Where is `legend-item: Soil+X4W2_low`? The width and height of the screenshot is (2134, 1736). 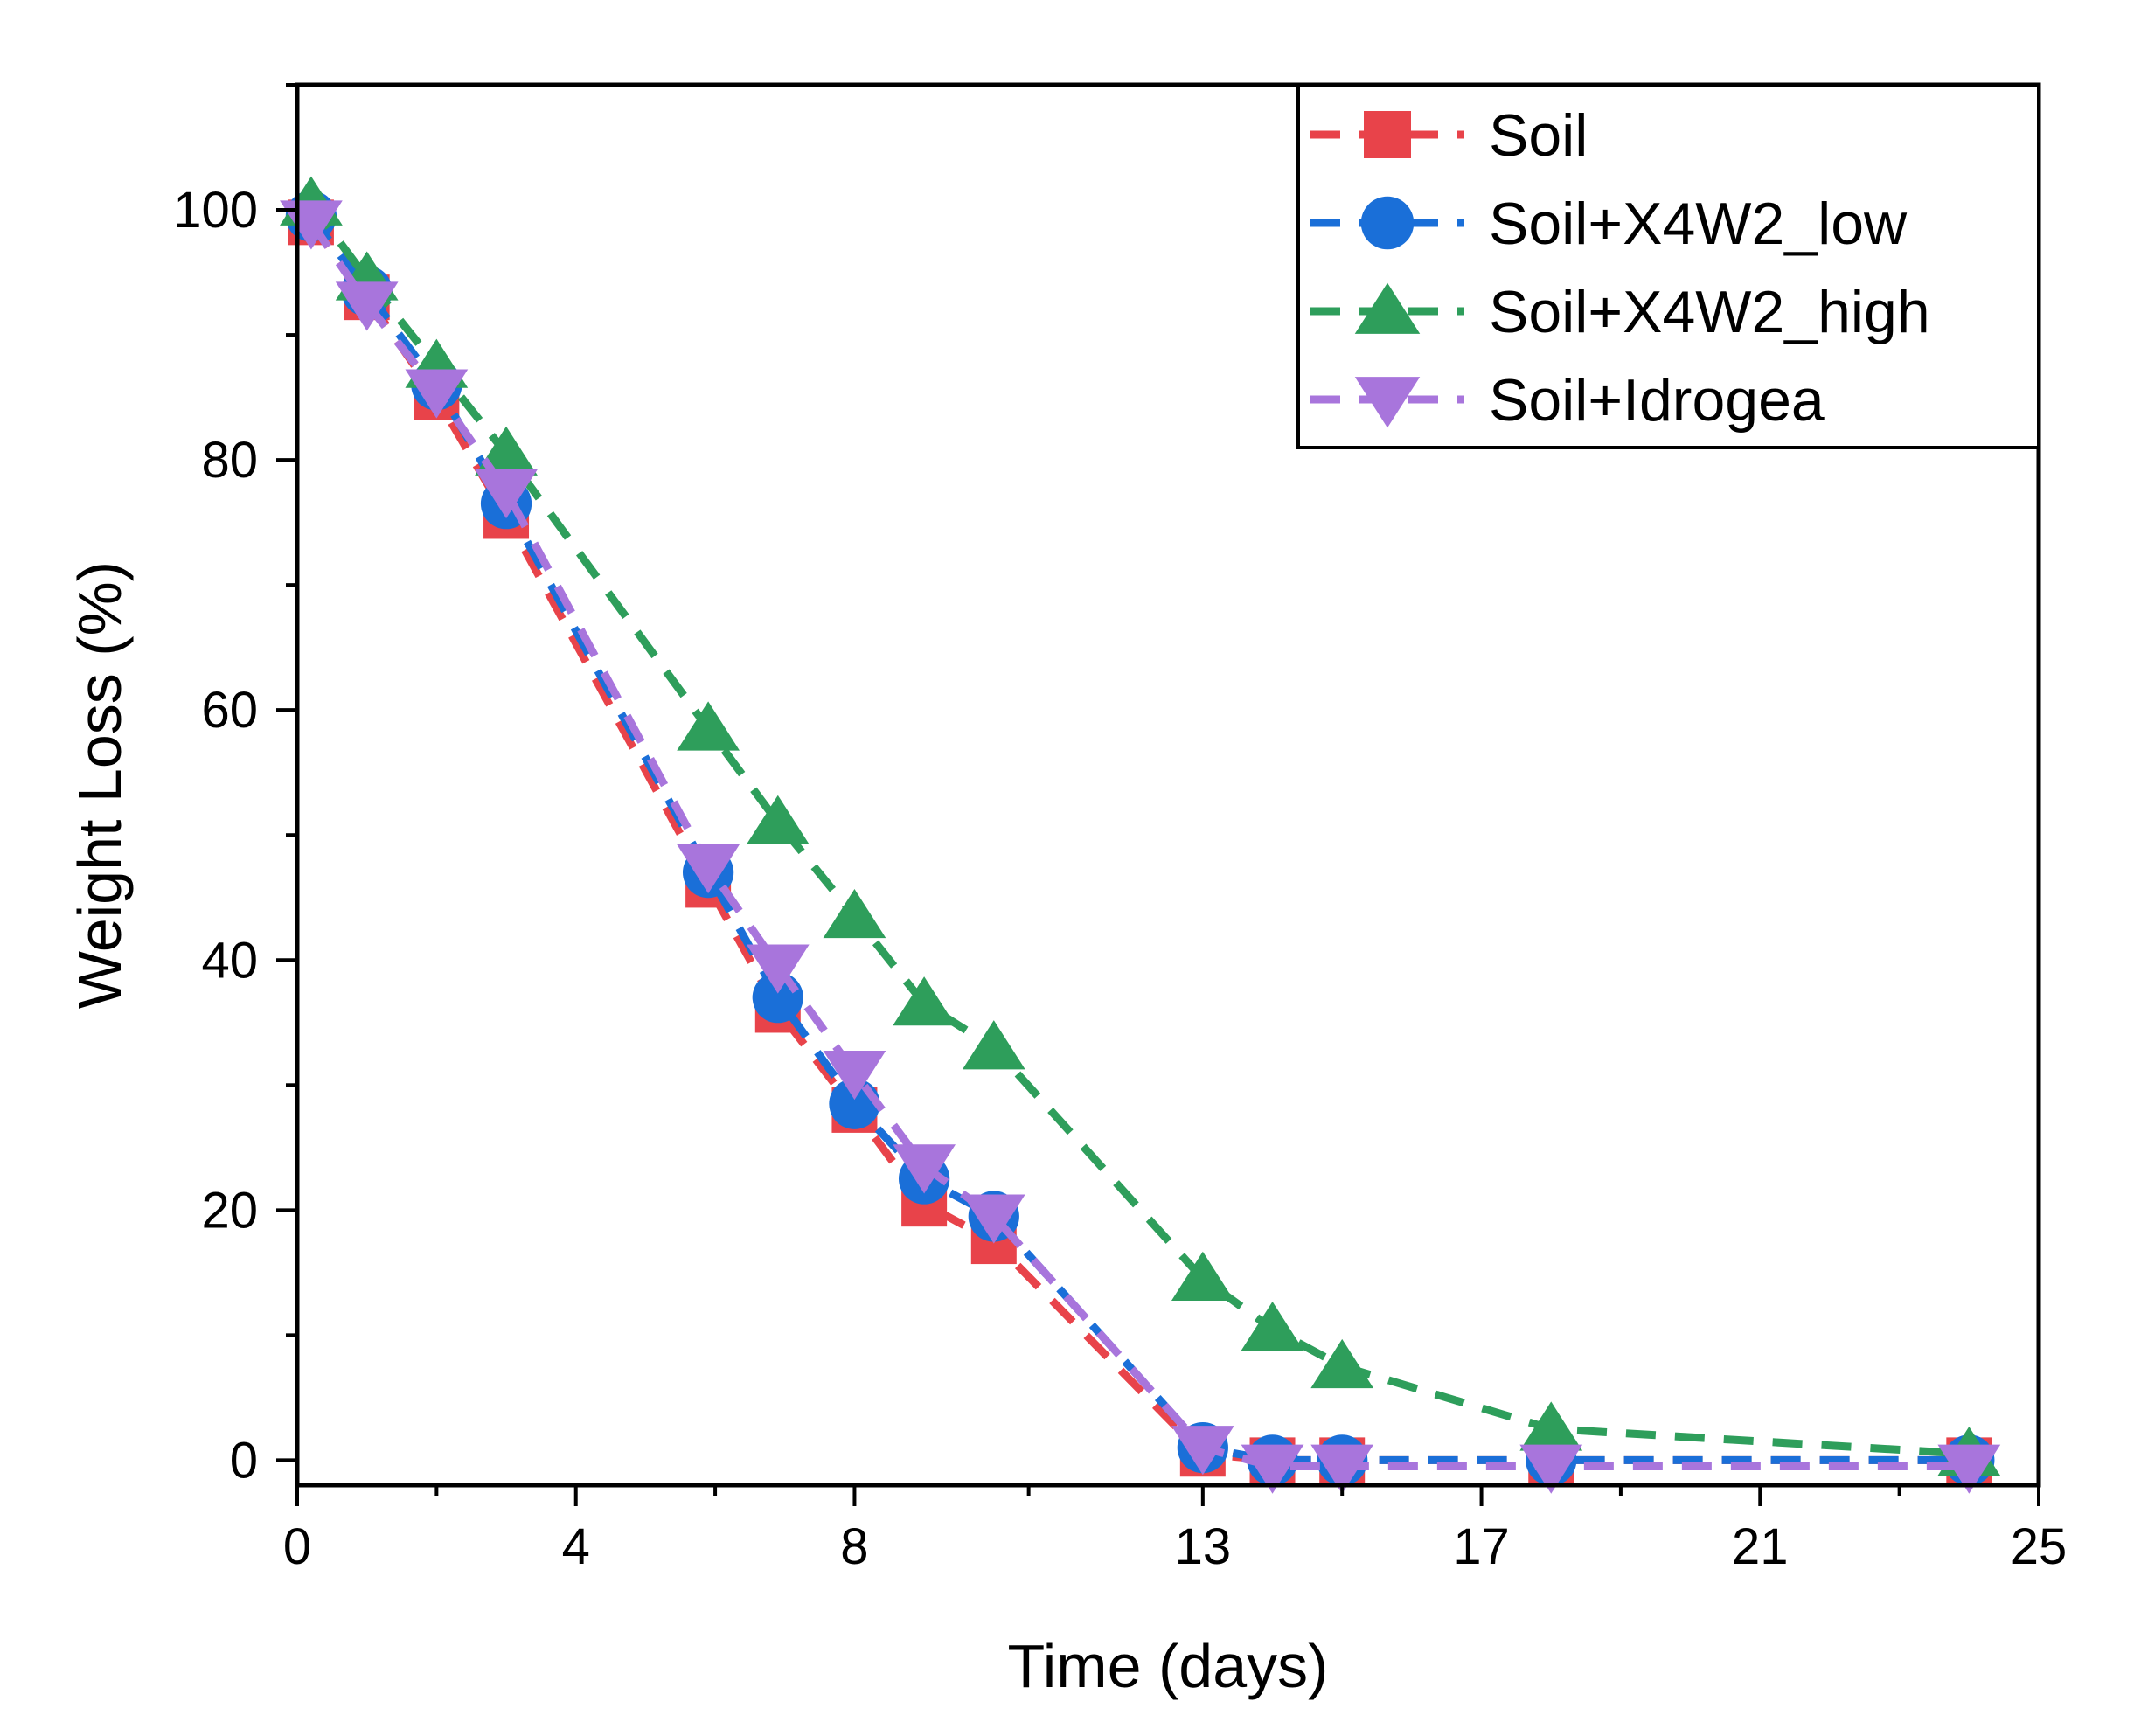 legend-item: Soil+X4W2_low is located at coordinates (1609, 224).